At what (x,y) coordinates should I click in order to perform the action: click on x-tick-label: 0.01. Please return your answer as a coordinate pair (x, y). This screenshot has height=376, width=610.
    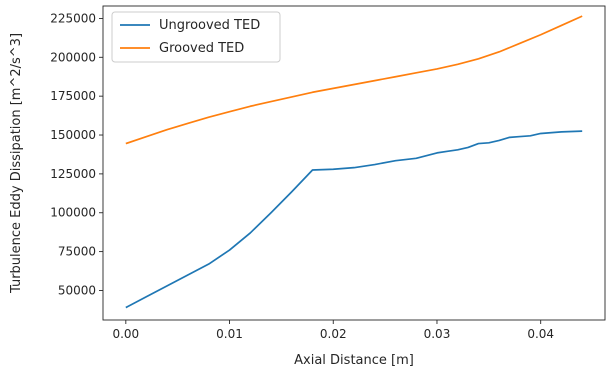
    Looking at the image, I should click on (229, 334).